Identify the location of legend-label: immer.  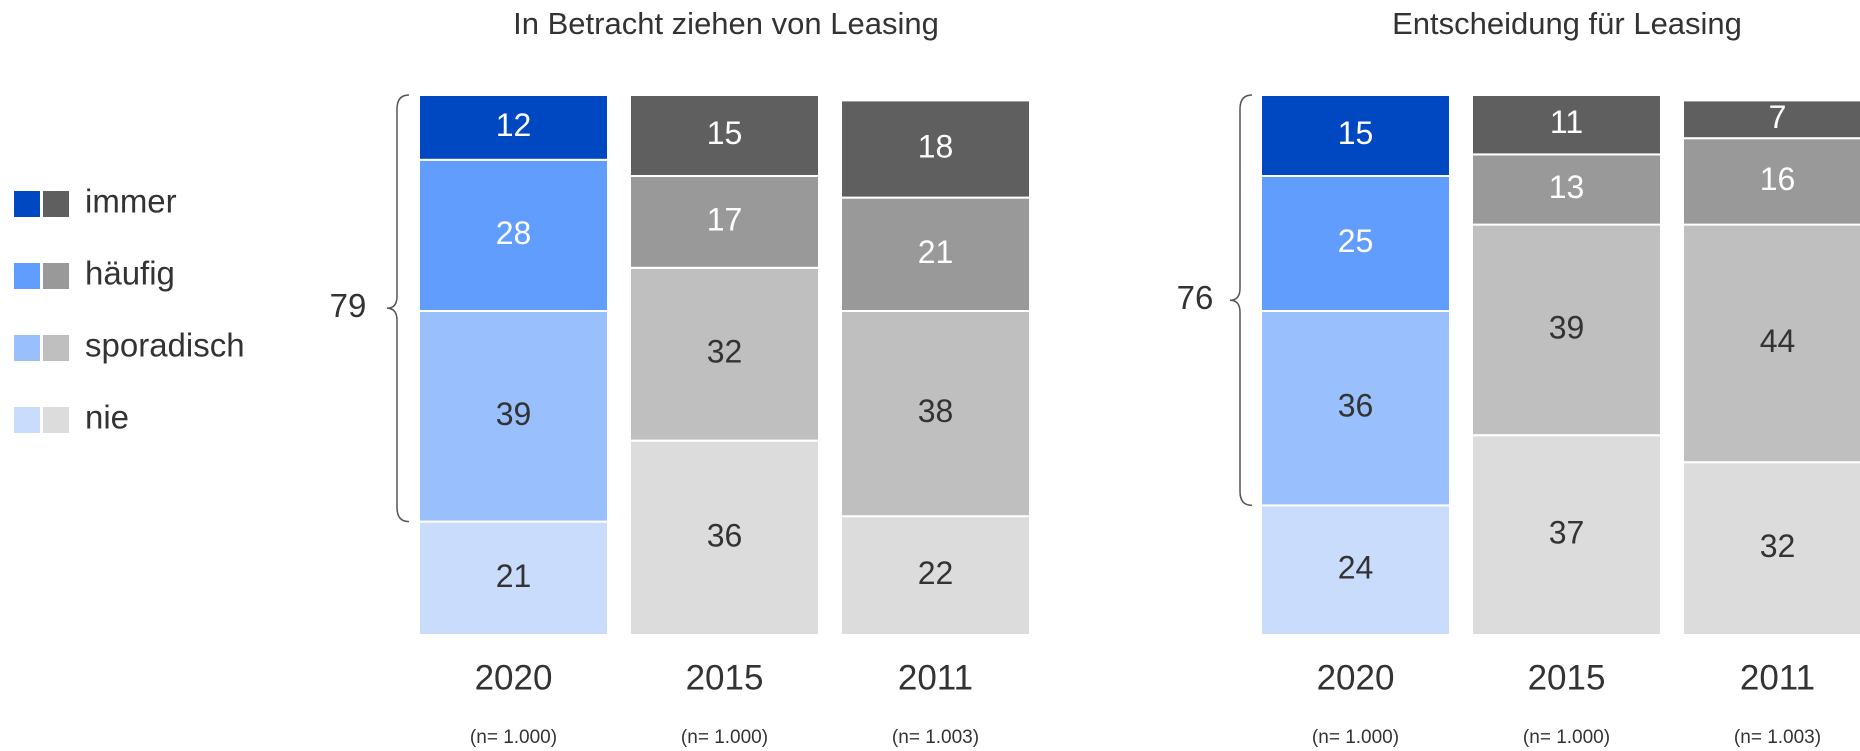
(131, 201).